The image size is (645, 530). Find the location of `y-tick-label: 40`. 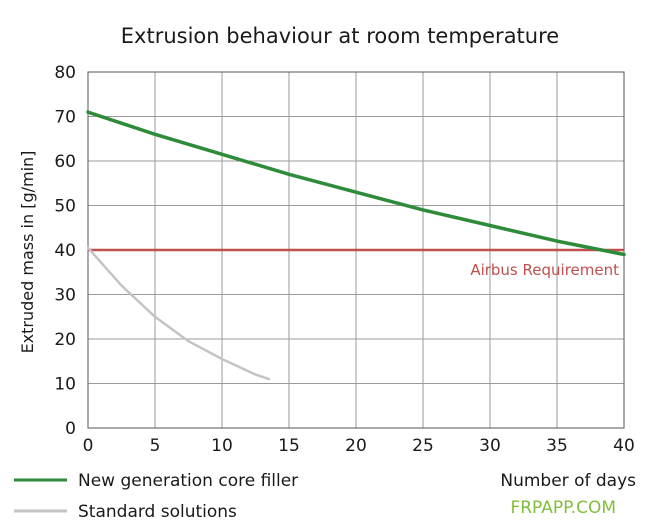

y-tick-label: 40 is located at coordinates (65, 251).